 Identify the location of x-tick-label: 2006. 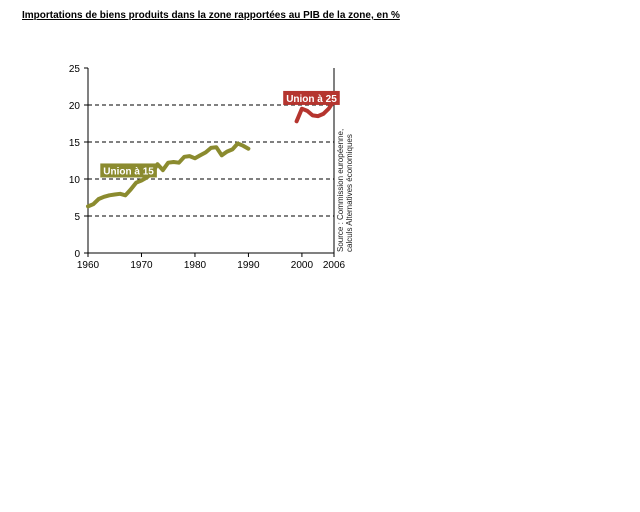
(334, 265).